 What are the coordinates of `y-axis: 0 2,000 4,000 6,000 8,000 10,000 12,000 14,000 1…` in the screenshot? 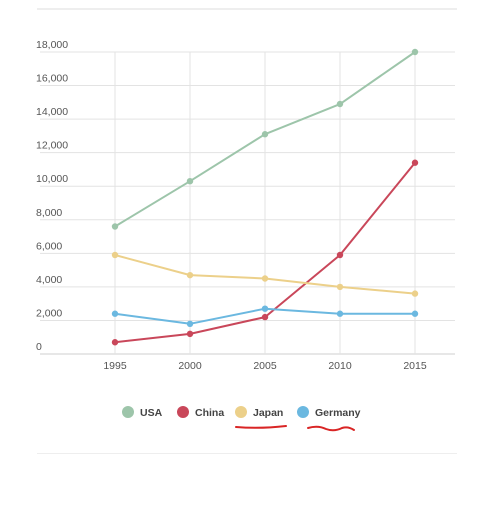 It's located at (52, 196).